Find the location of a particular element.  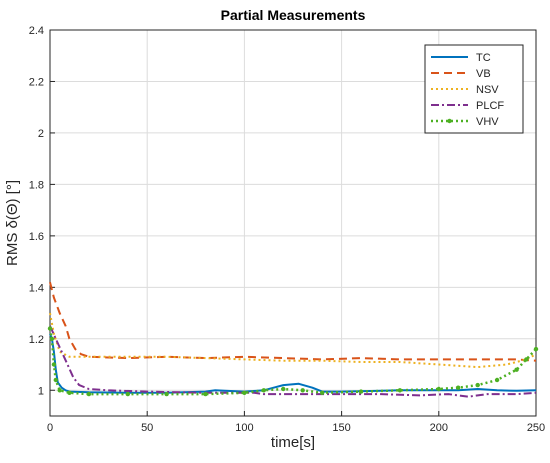

legend-marker-vhv is located at coordinates (449, 121).